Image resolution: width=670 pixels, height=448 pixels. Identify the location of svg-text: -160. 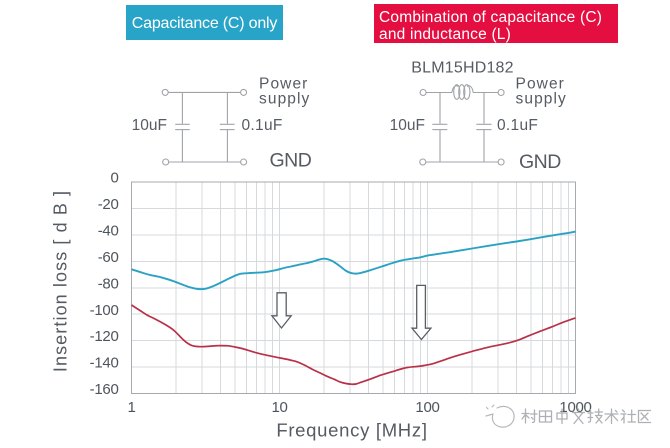
(104, 389).